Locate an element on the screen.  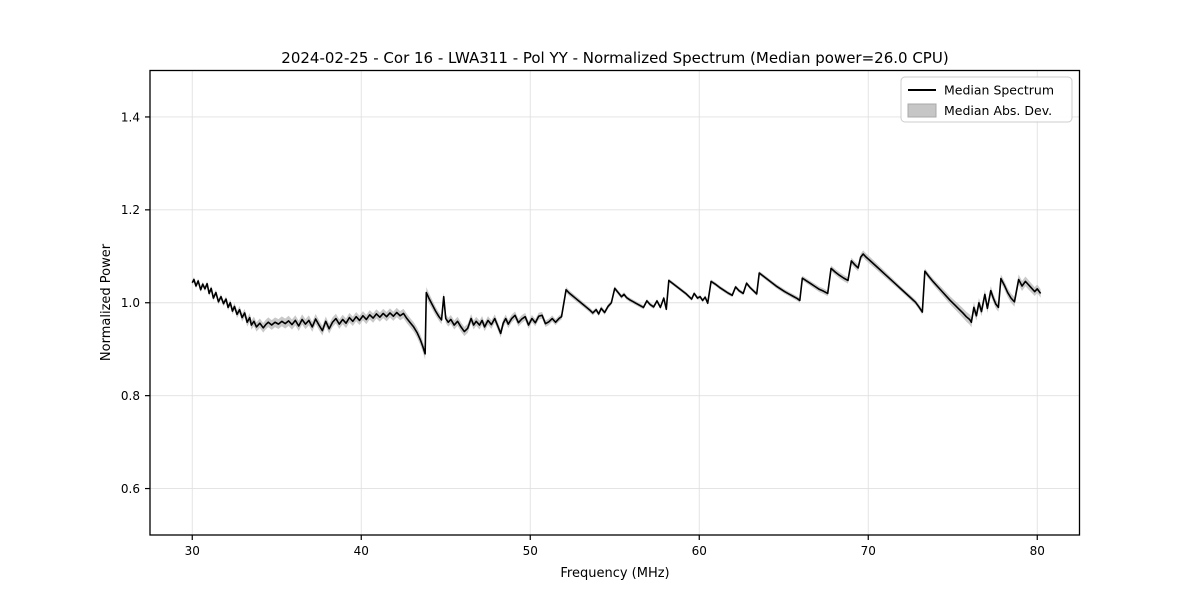
spectrum-line is located at coordinates (616, 304).